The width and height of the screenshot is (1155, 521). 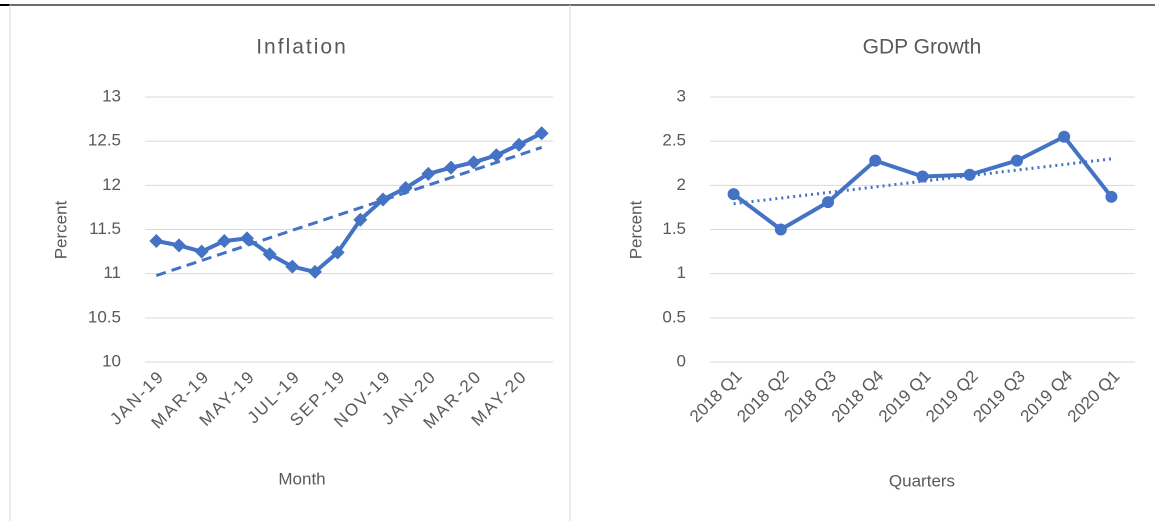 What do you see at coordinates (674, 140) in the screenshot?
I see `y-tick-label: 2.5` at bounding box center [674, 140].